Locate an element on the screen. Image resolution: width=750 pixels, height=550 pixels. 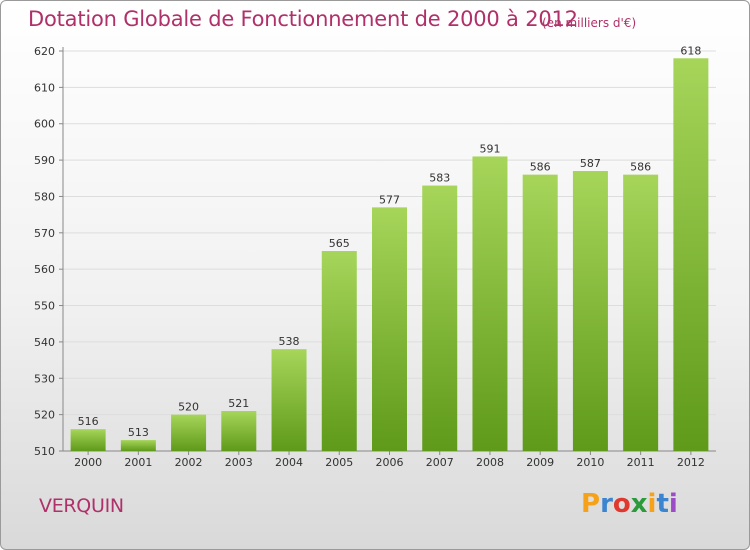
x-tick-label: 2008 is located at coordinates (490, 462).